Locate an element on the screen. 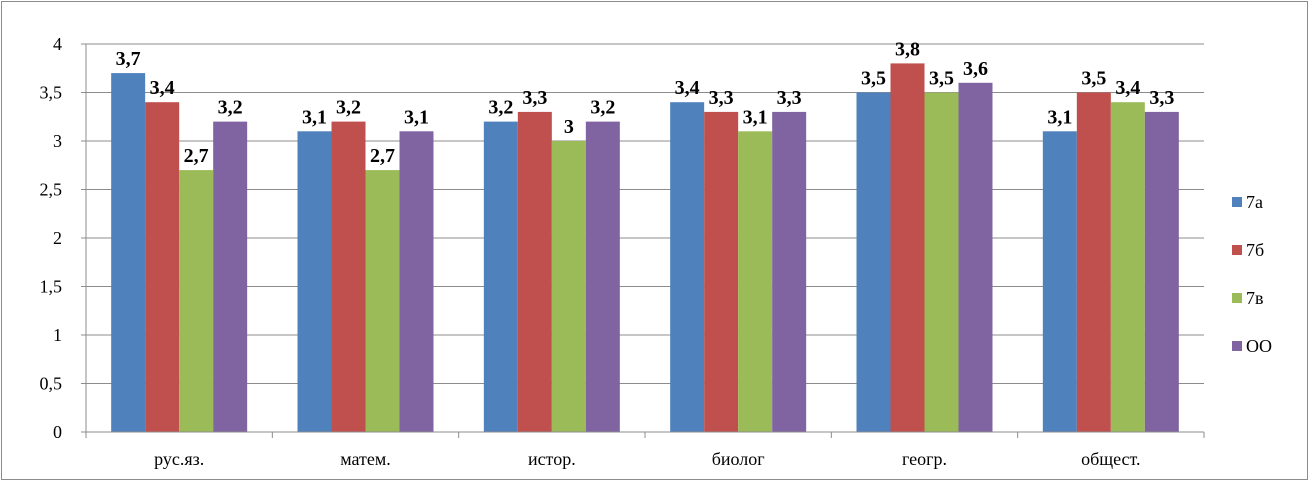 The width and height of the screenshot is (1311, 483). y-tick-label: 0,5 is located at coordinates (51, 384).